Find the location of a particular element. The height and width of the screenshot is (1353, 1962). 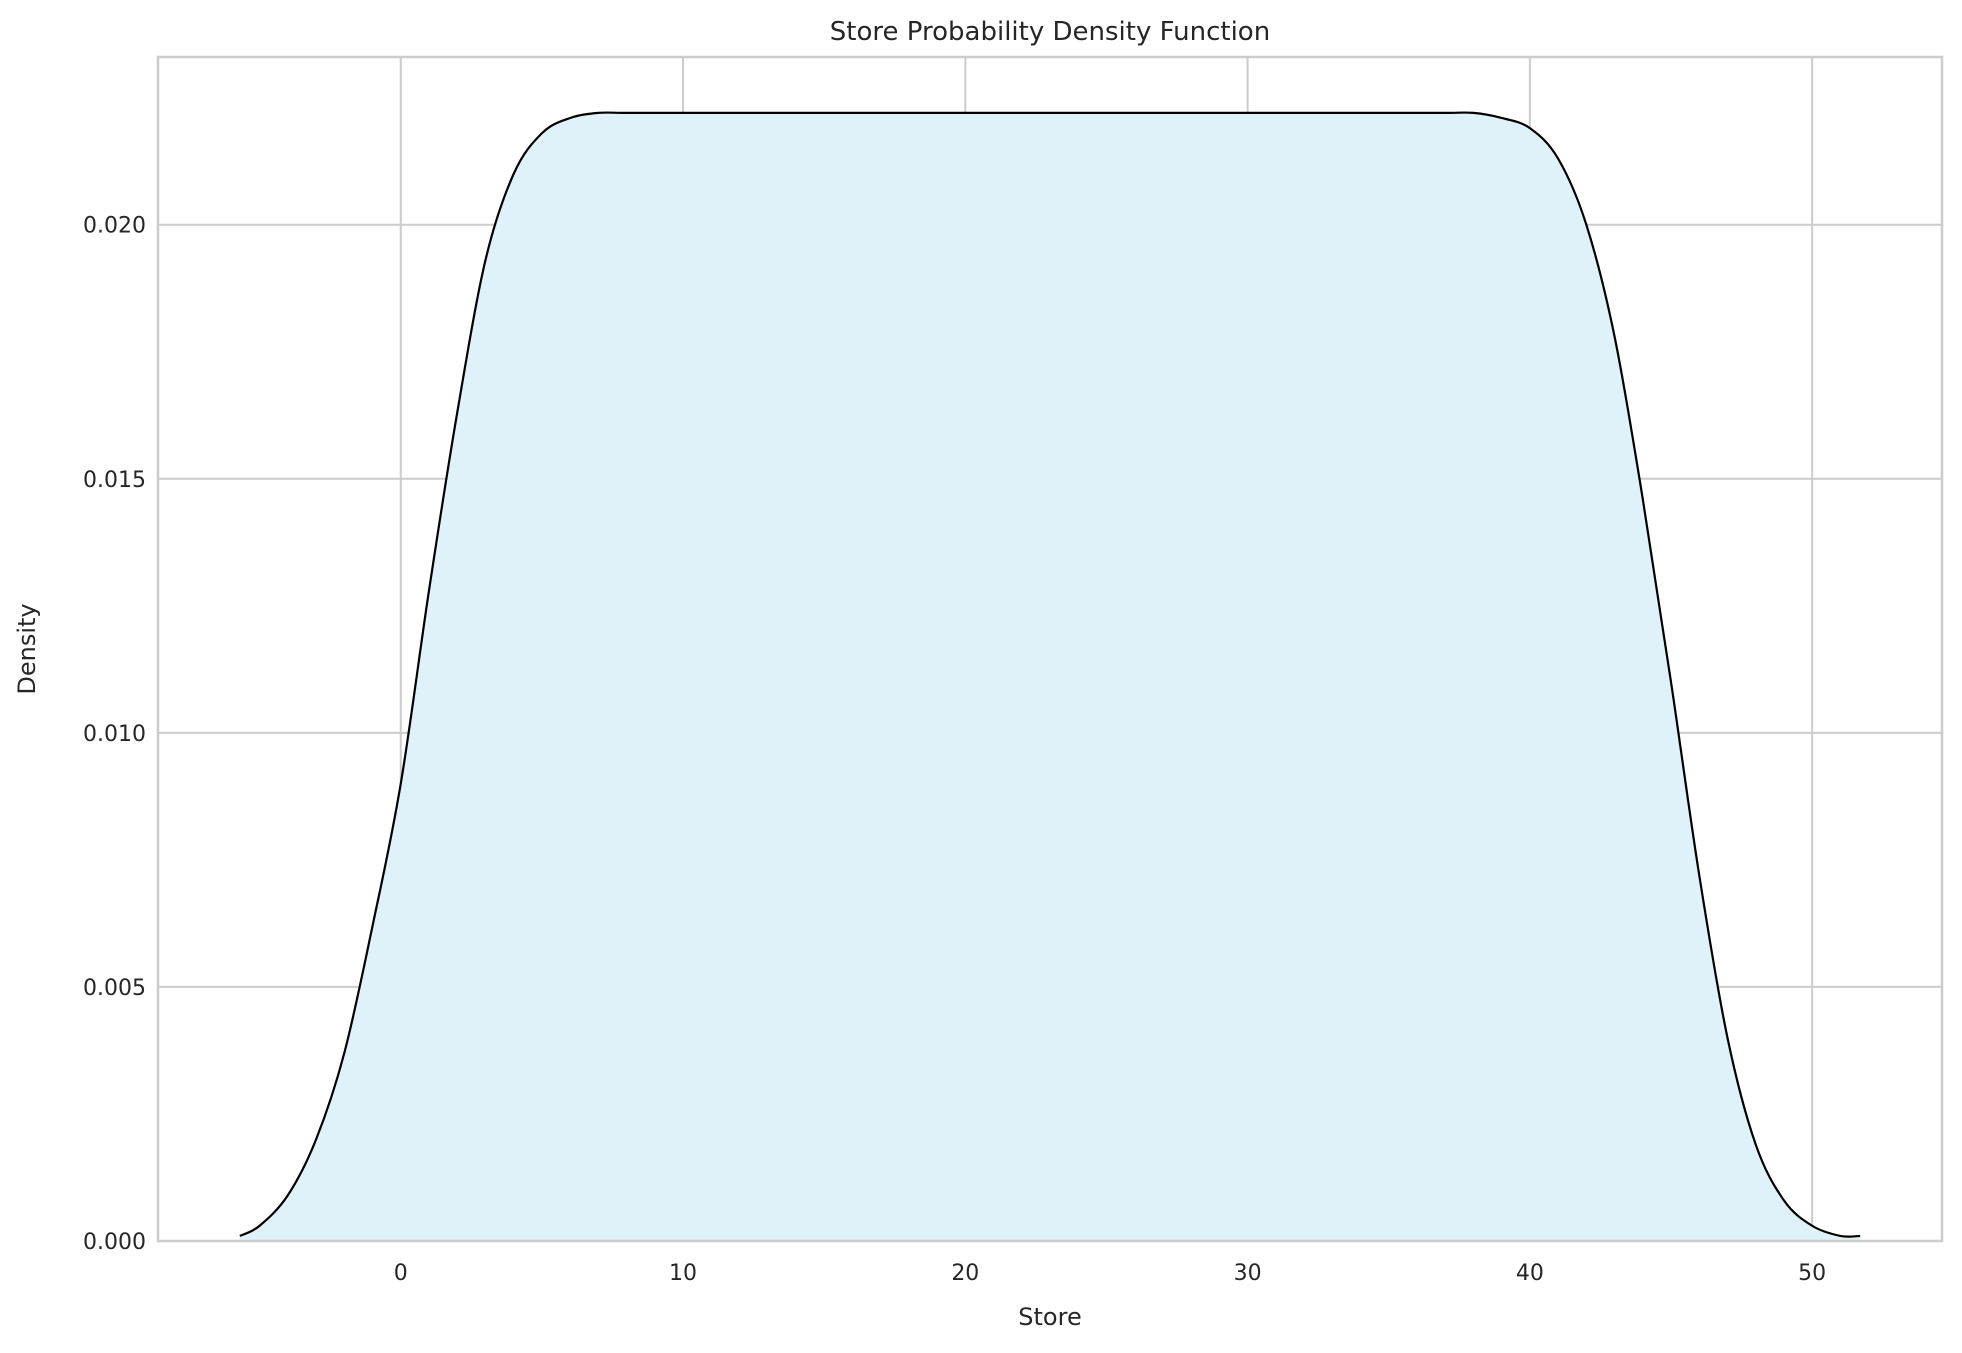

x-tick-label: 0 is located at coordinates (401, 1273).